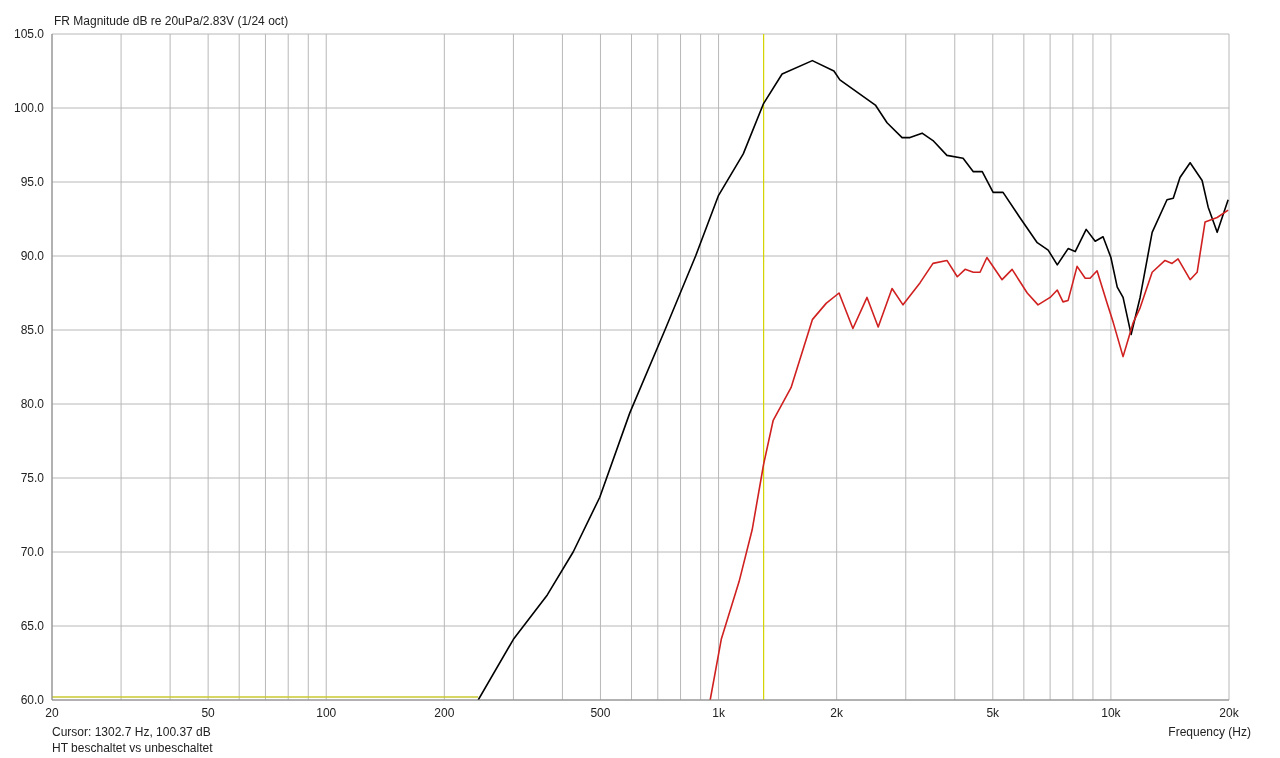 The width and height of the screenshot is (1280, 758). I want to click on y-tick-label: 70.0, so click(32, 552).